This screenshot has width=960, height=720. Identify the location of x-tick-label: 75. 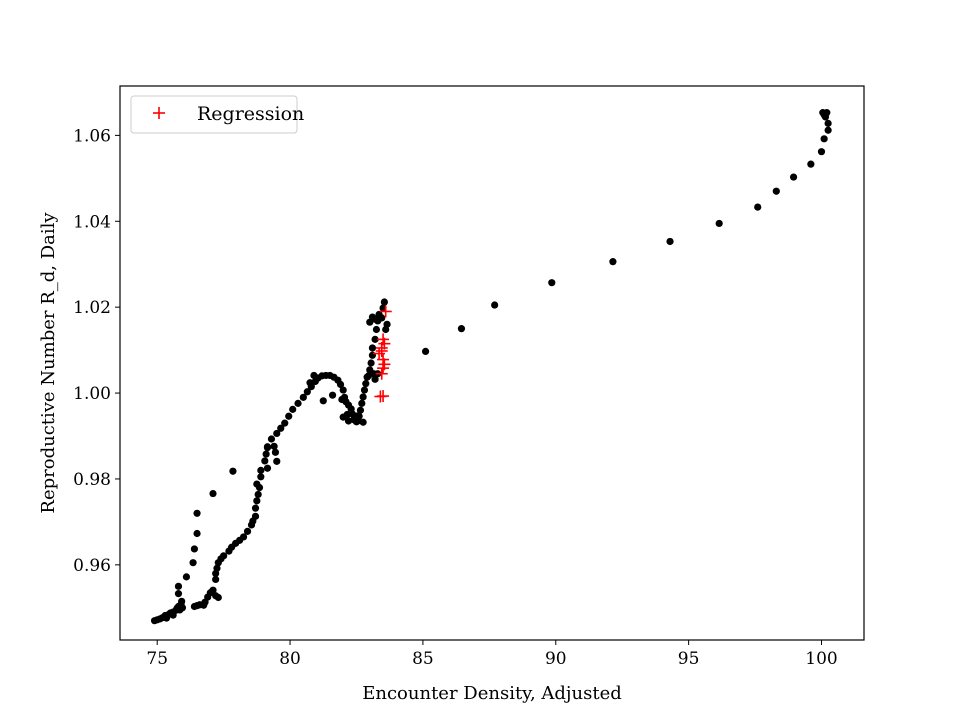
(157, 659).